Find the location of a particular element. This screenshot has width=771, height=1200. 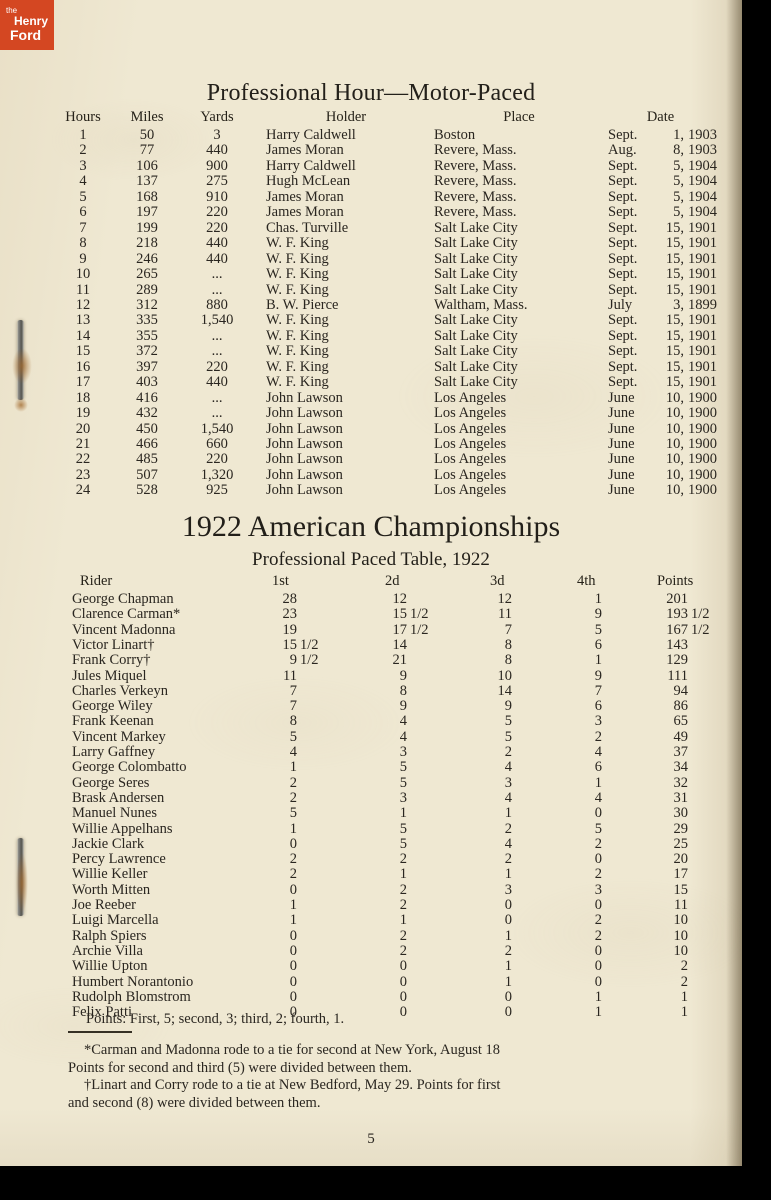

cell-hours: 3 is located at coordinates (83, 165).